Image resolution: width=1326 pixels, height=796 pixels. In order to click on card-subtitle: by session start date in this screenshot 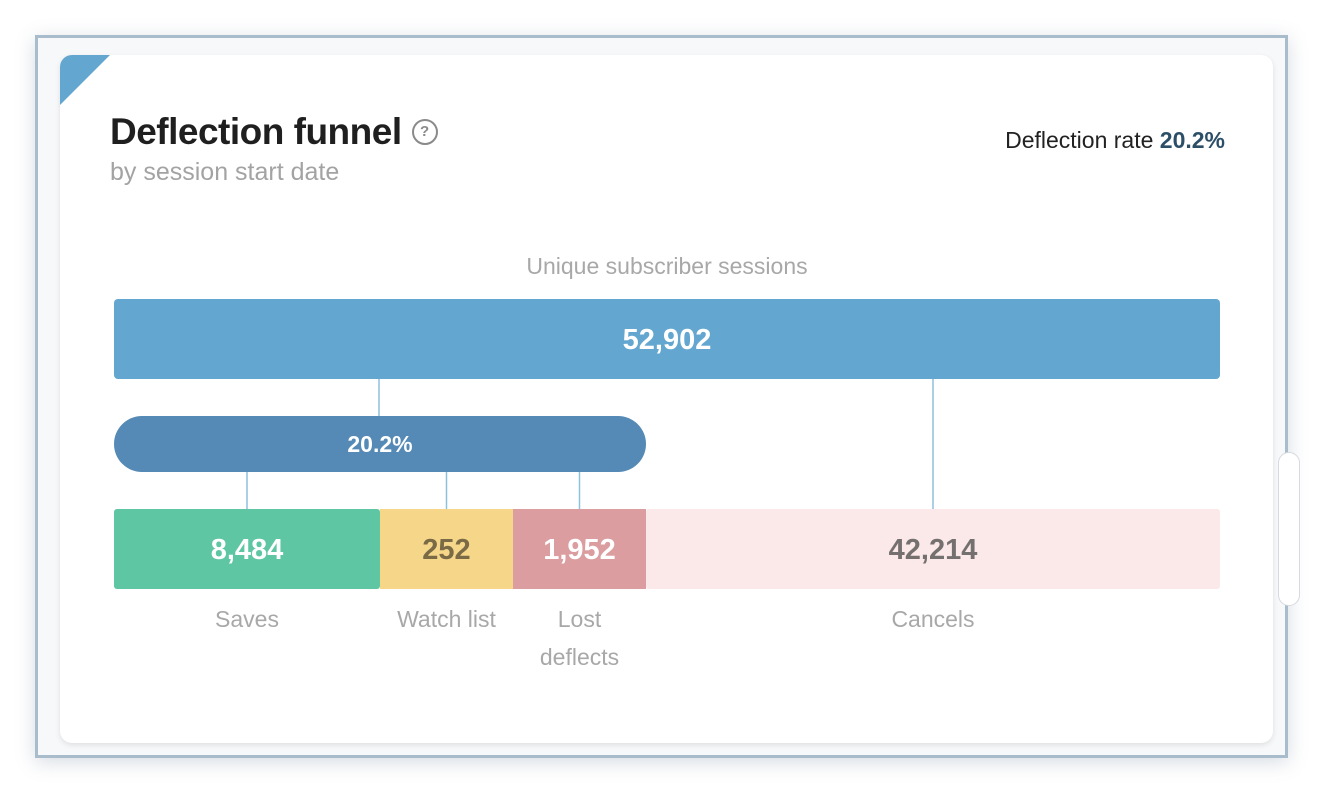, I will do `click(225, 172)`.